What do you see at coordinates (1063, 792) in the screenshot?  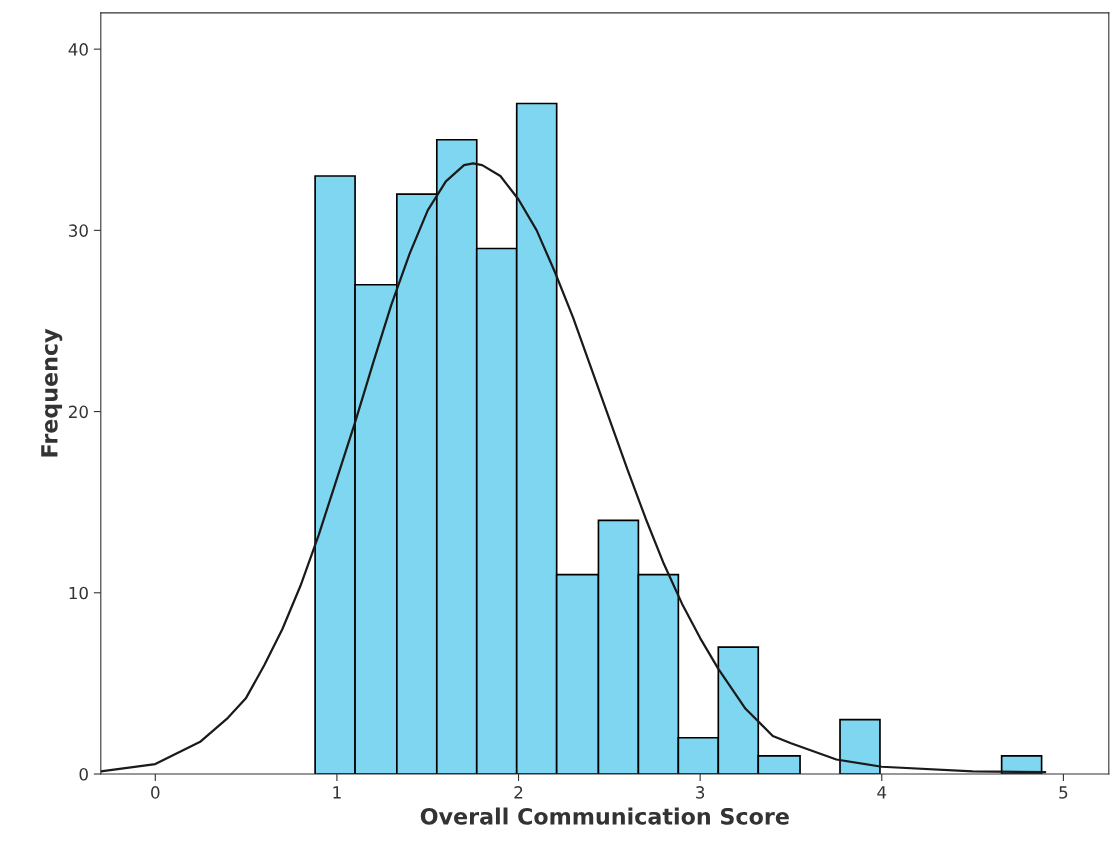 I see `x-tick-label: 5` at bounding box center [1063, 792].